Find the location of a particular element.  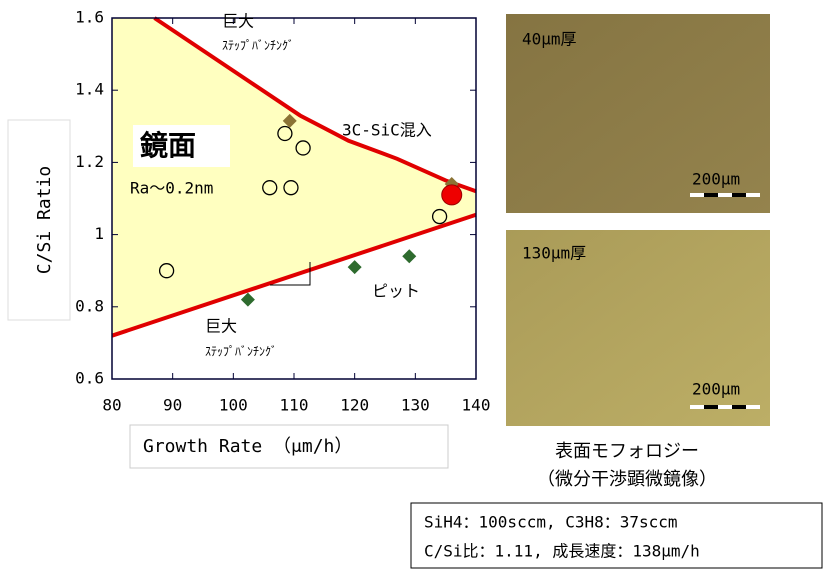

y-axis-label: C/Si Ratio is located at coordinates (44, 220).